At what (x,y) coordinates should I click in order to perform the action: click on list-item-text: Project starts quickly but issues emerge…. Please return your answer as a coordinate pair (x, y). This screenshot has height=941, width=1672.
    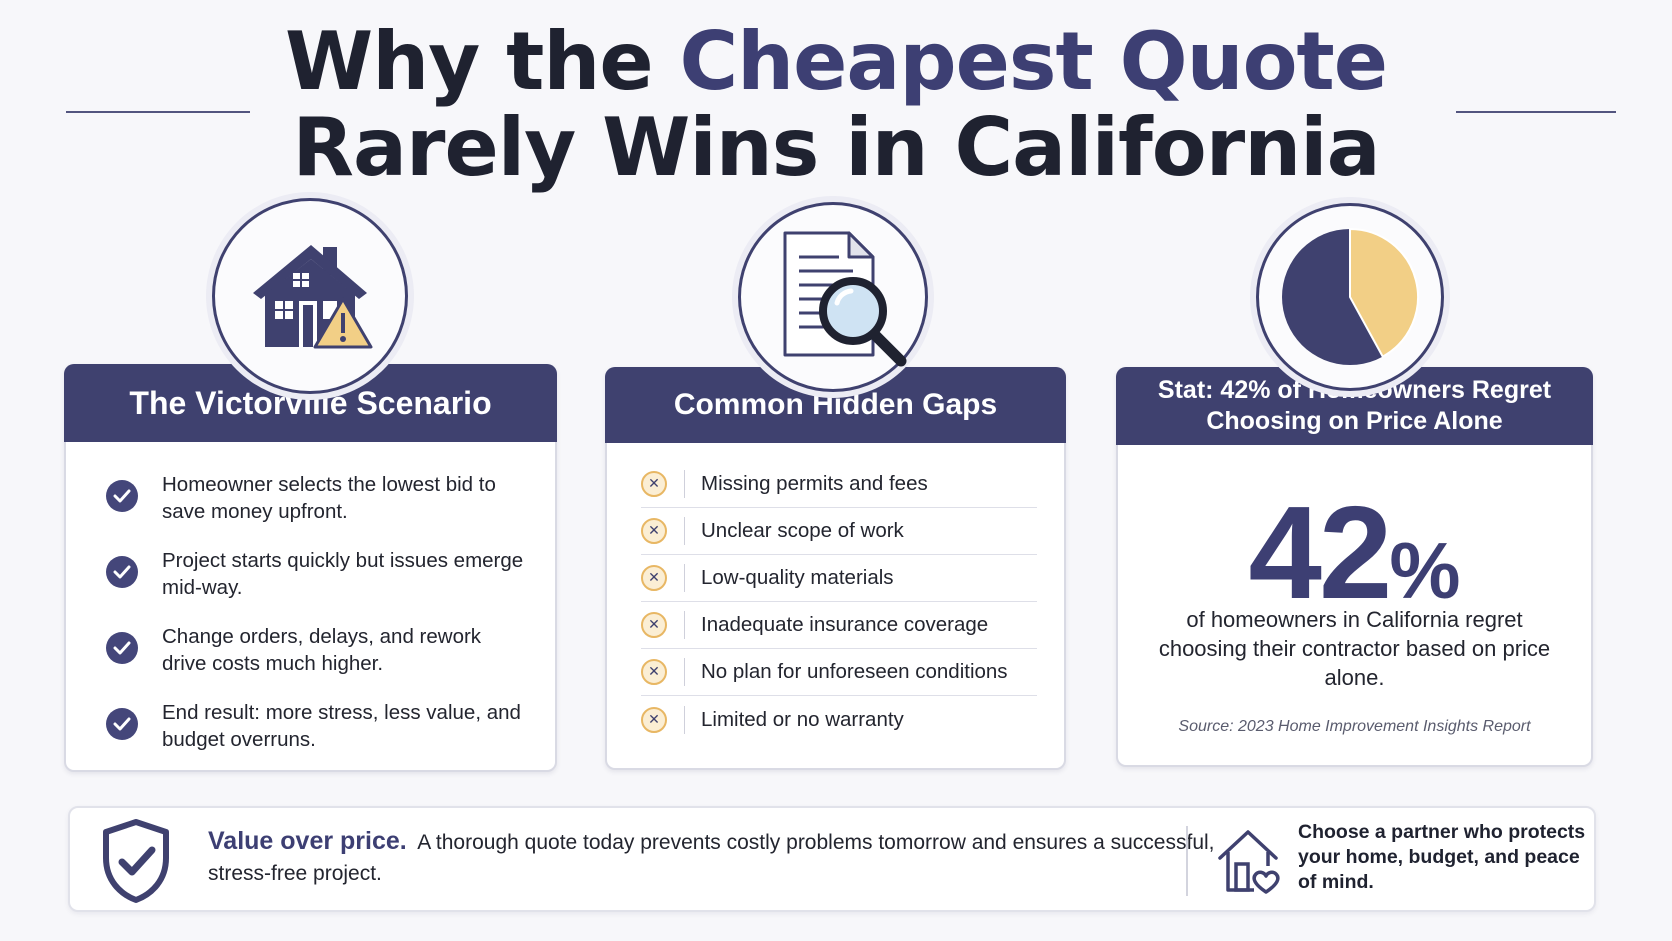
    Looking at the image, I should click on (343, 574).